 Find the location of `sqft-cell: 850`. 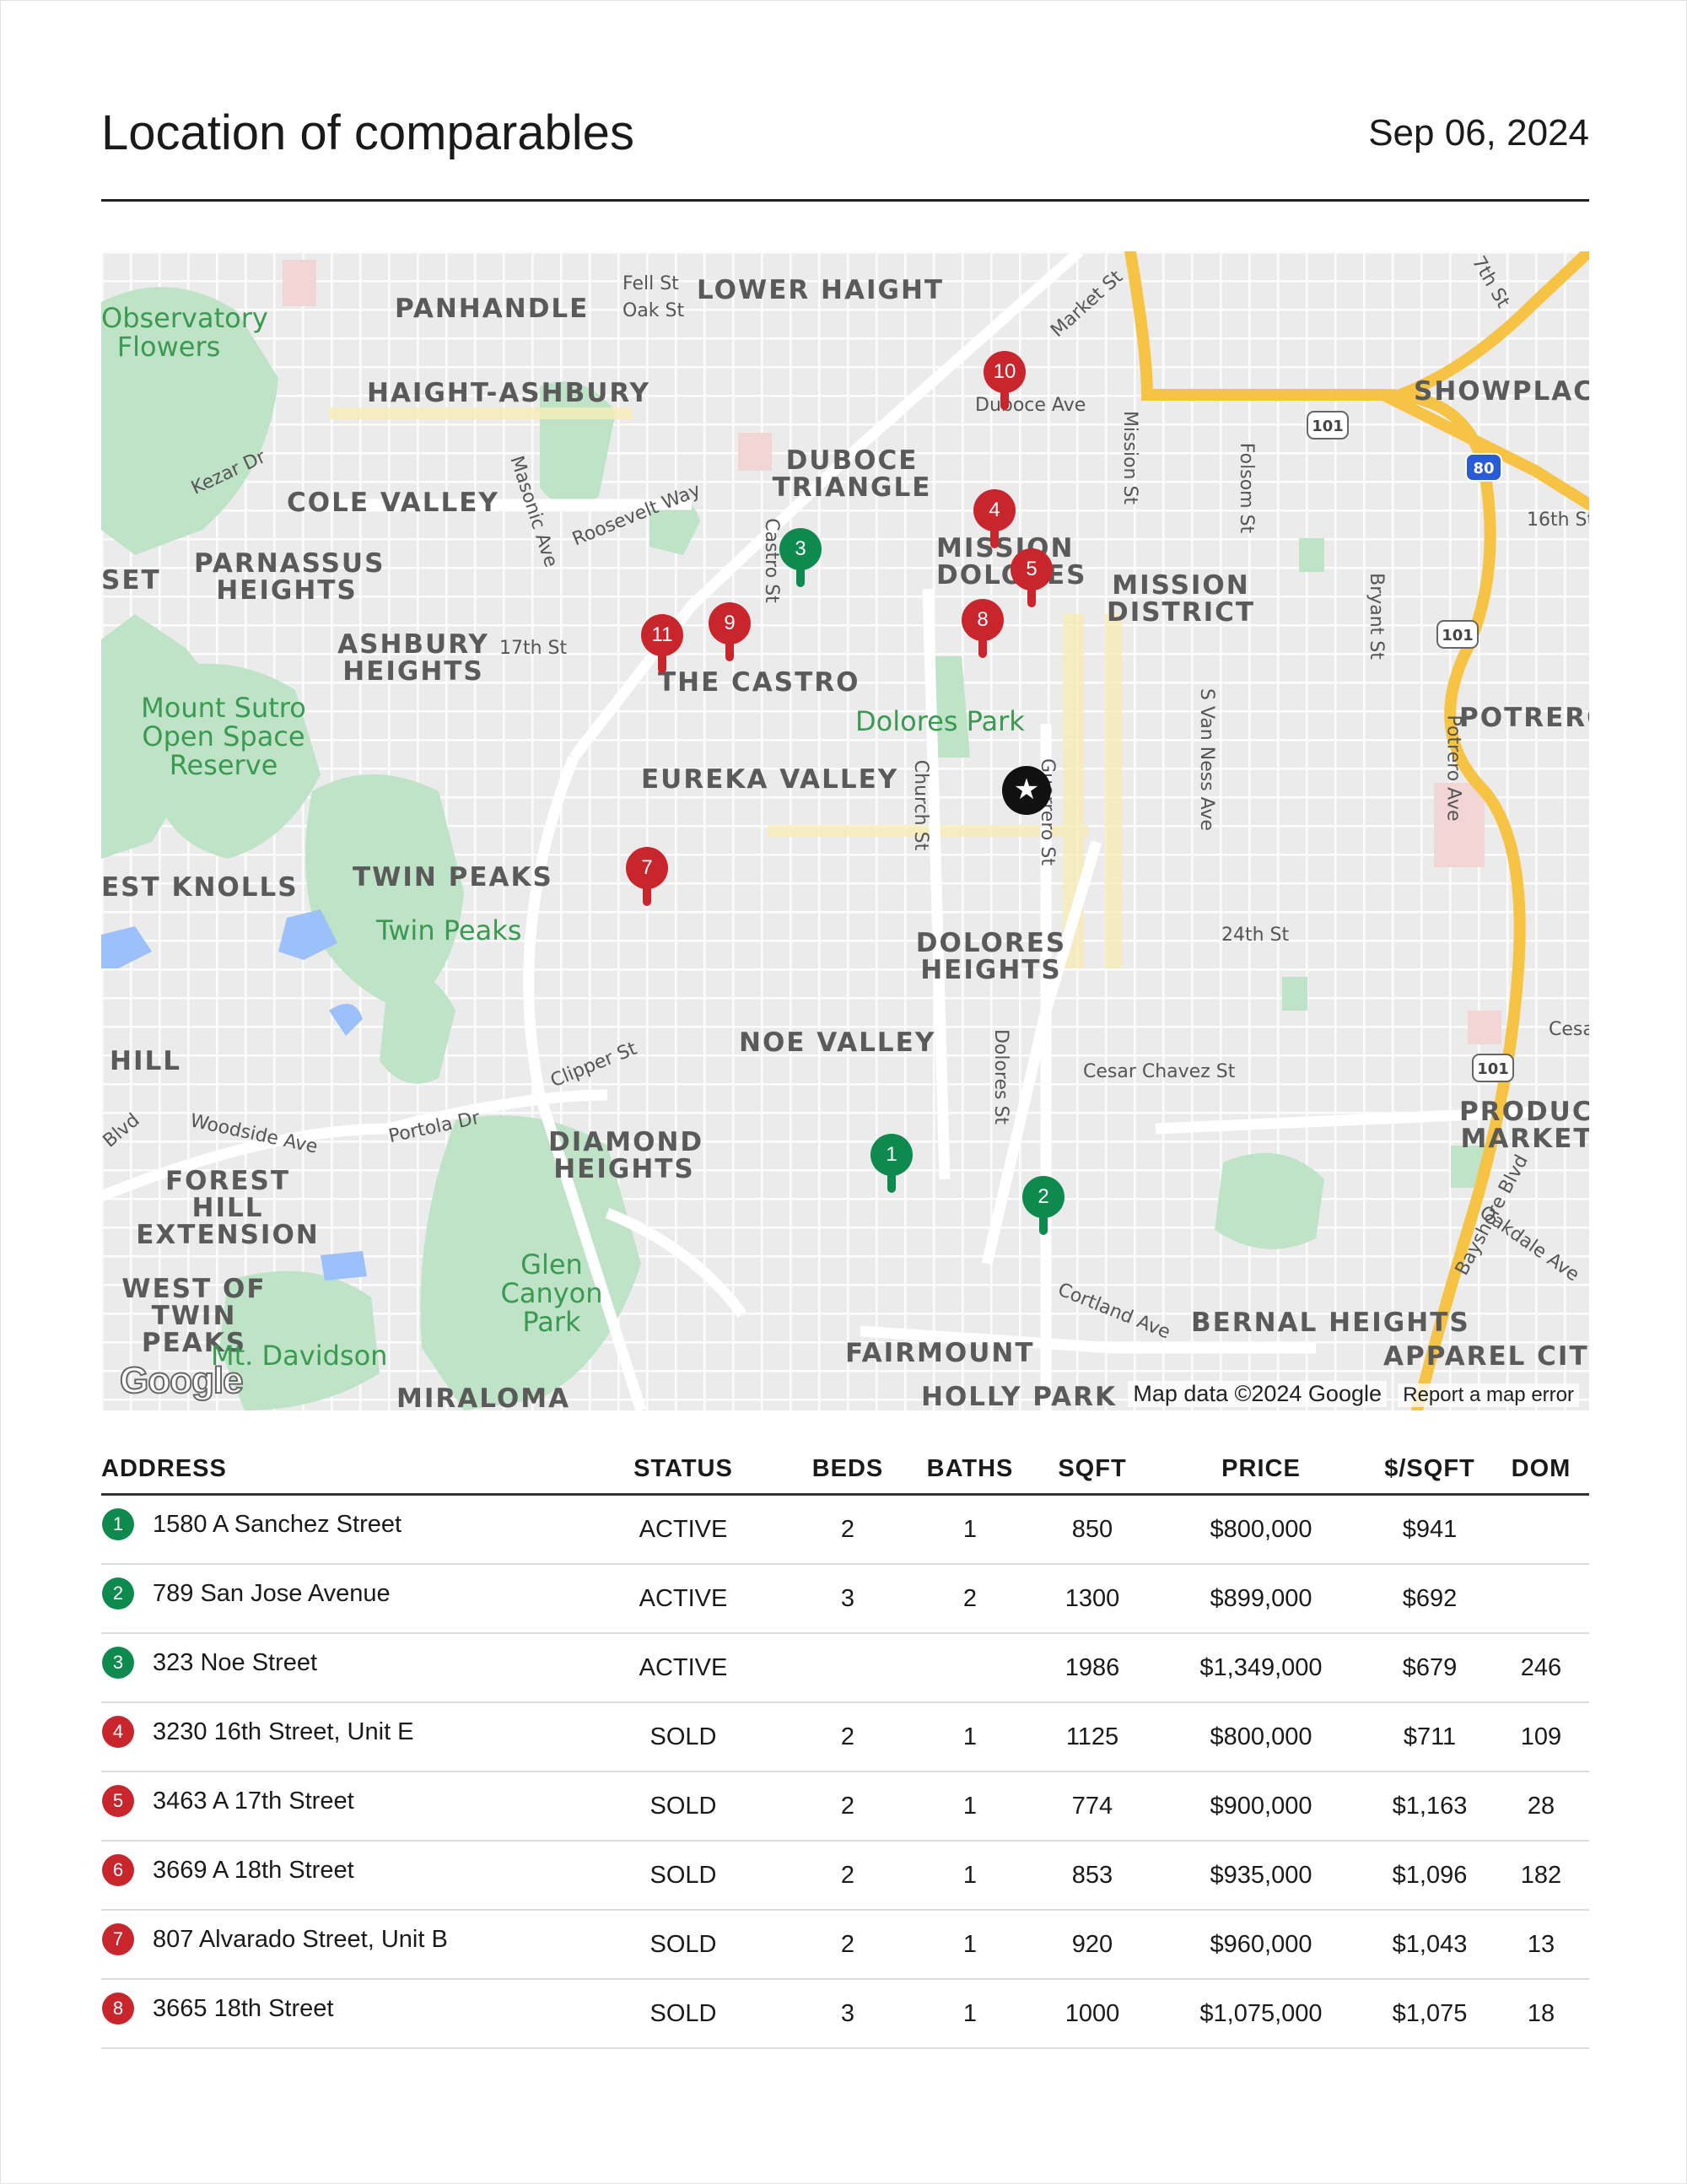

sqft-cell: 850 is located at coordinates (1092, 1529).